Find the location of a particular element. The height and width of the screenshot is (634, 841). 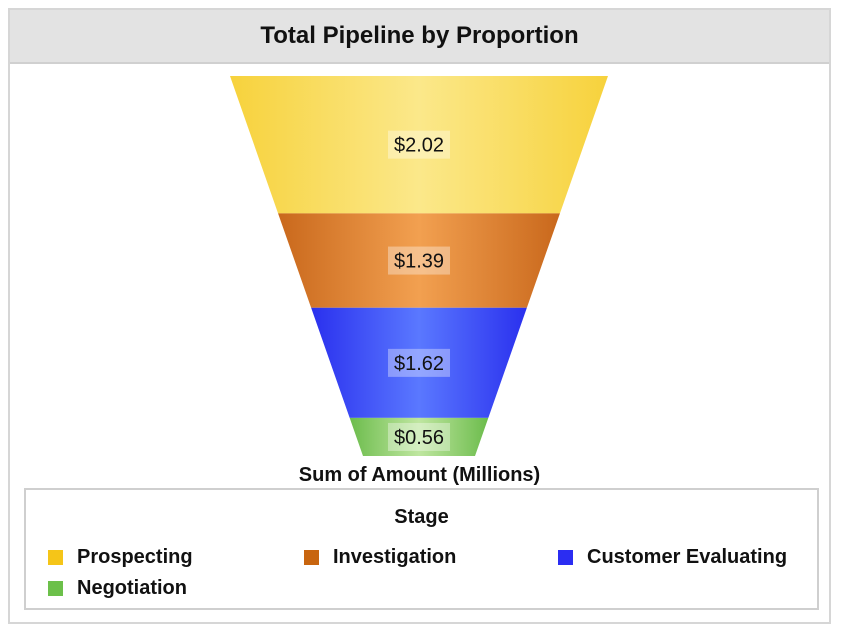

data-label-box-investigation is located at coordinates (419, 260).